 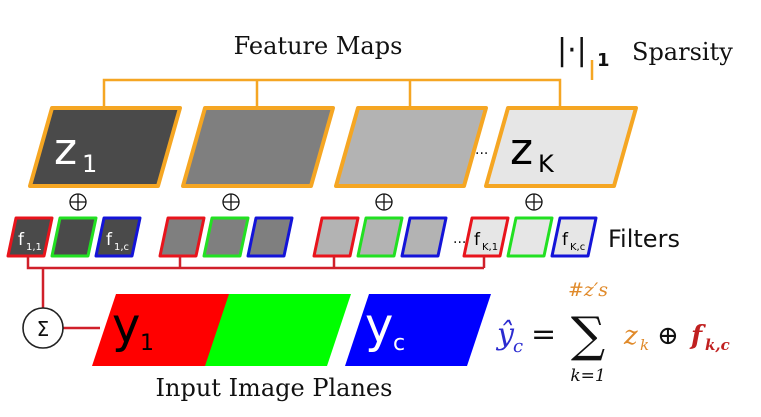 I want to click on filter-1-3: f 1,c, so click(x=118, y=237).